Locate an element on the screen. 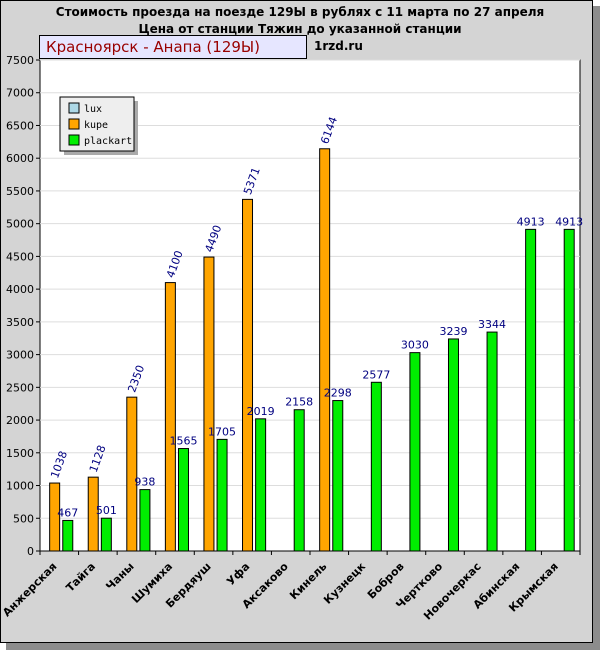 The height and width of the screenshot is (650, 600). legend-label-kupe: kupe is located at coordinates (96, 125).